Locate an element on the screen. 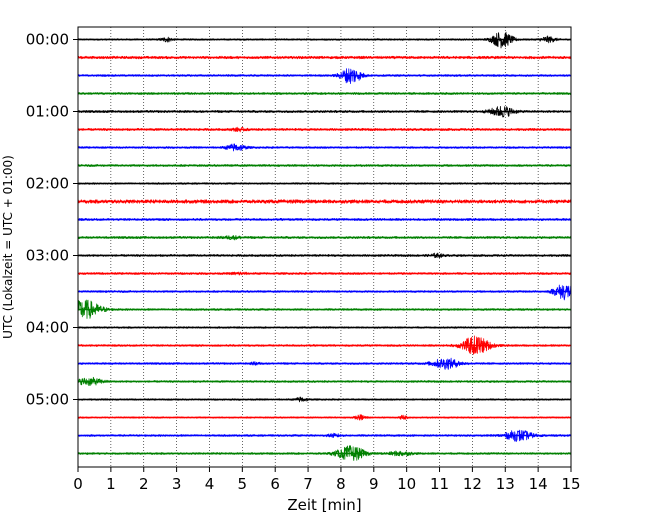  y-tick-label: 02:00 is located at coordinates (47, 184).